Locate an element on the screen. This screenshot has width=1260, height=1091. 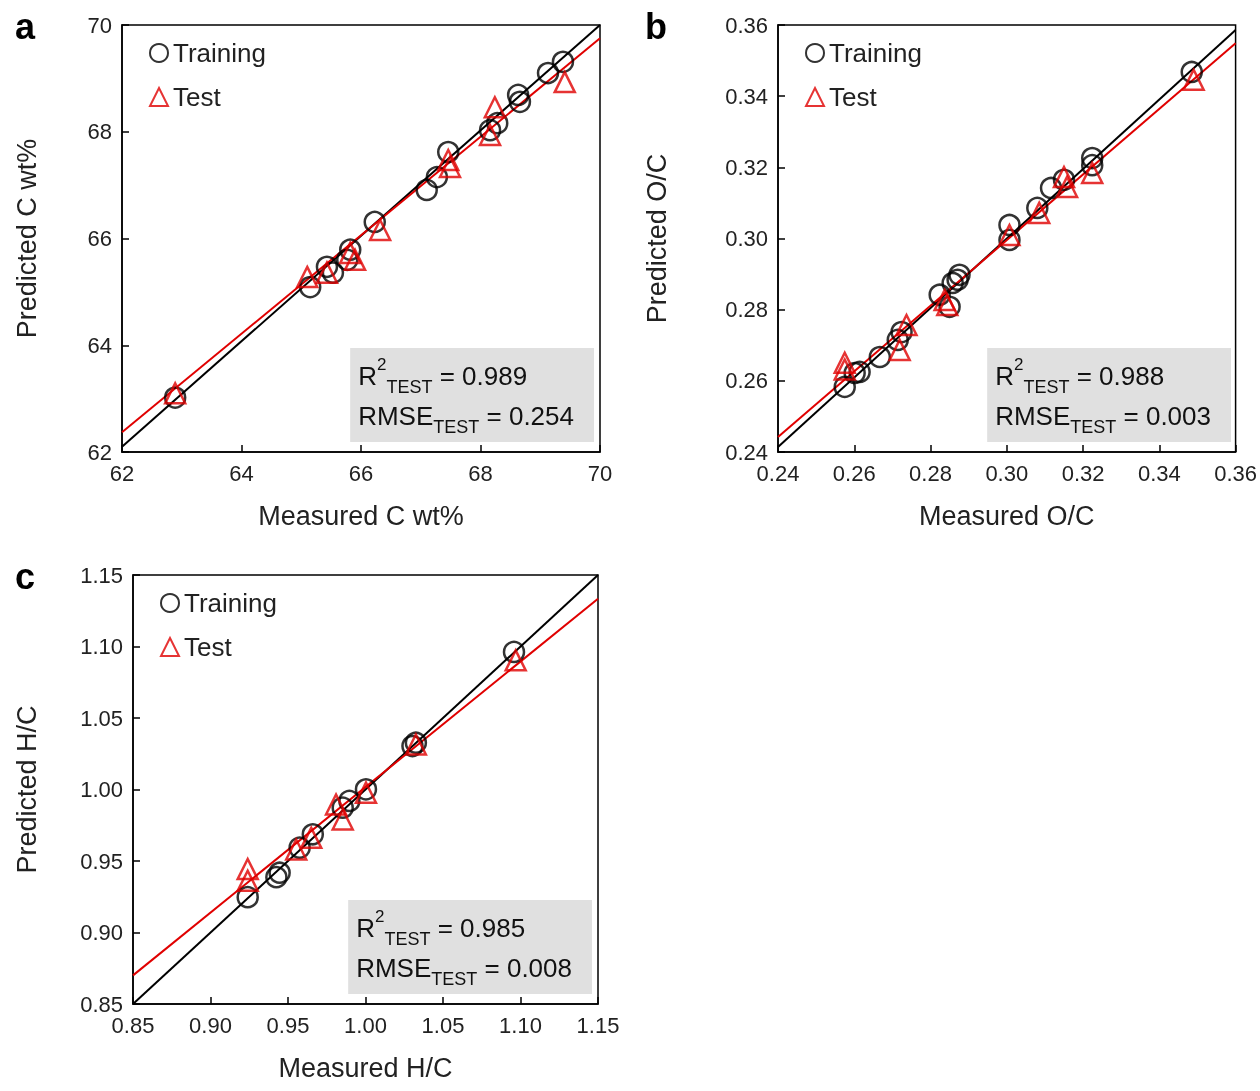
y-tick-label: 70 is located at coordinates (99, 25).